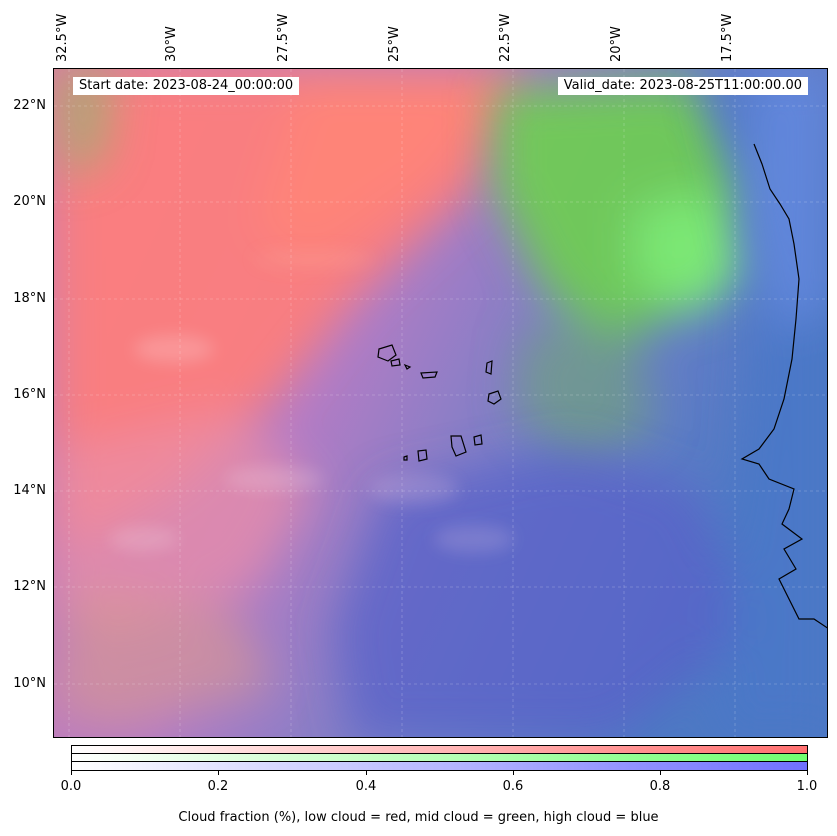  I want to click on colorbar-tick-0-2: 0.2, so click(218, 786).